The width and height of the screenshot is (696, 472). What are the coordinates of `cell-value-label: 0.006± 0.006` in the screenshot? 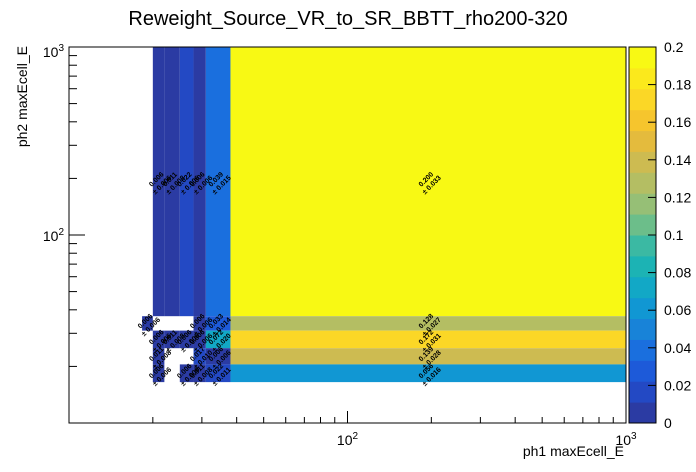 It's located at (159, 374).